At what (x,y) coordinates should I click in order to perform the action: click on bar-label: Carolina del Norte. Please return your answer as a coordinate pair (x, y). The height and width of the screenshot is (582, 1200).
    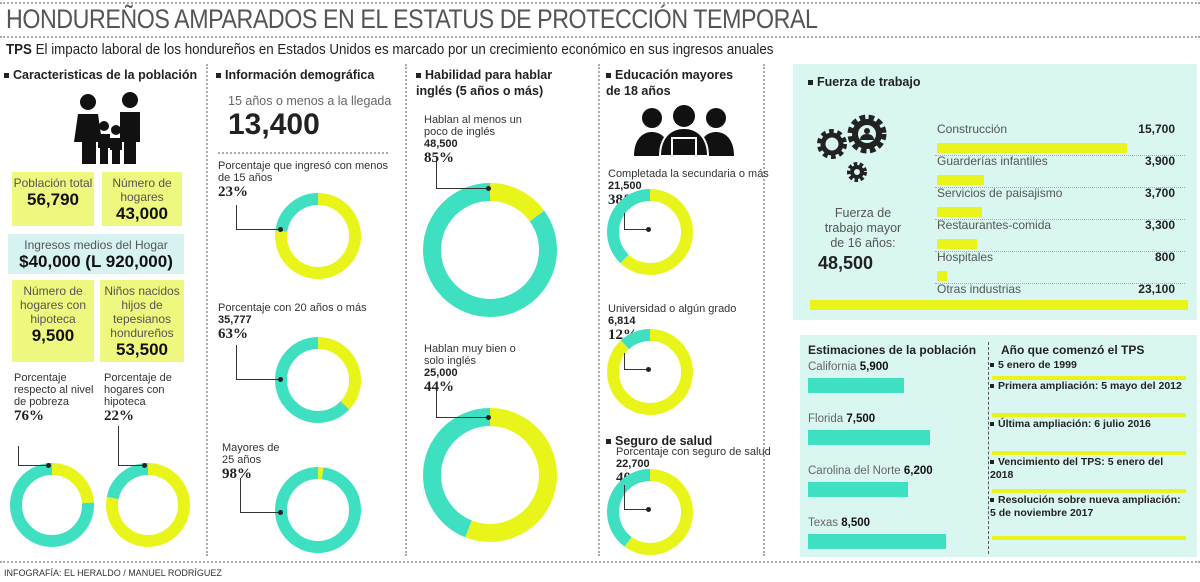
    Looking at the image, I should click on (854, 471).